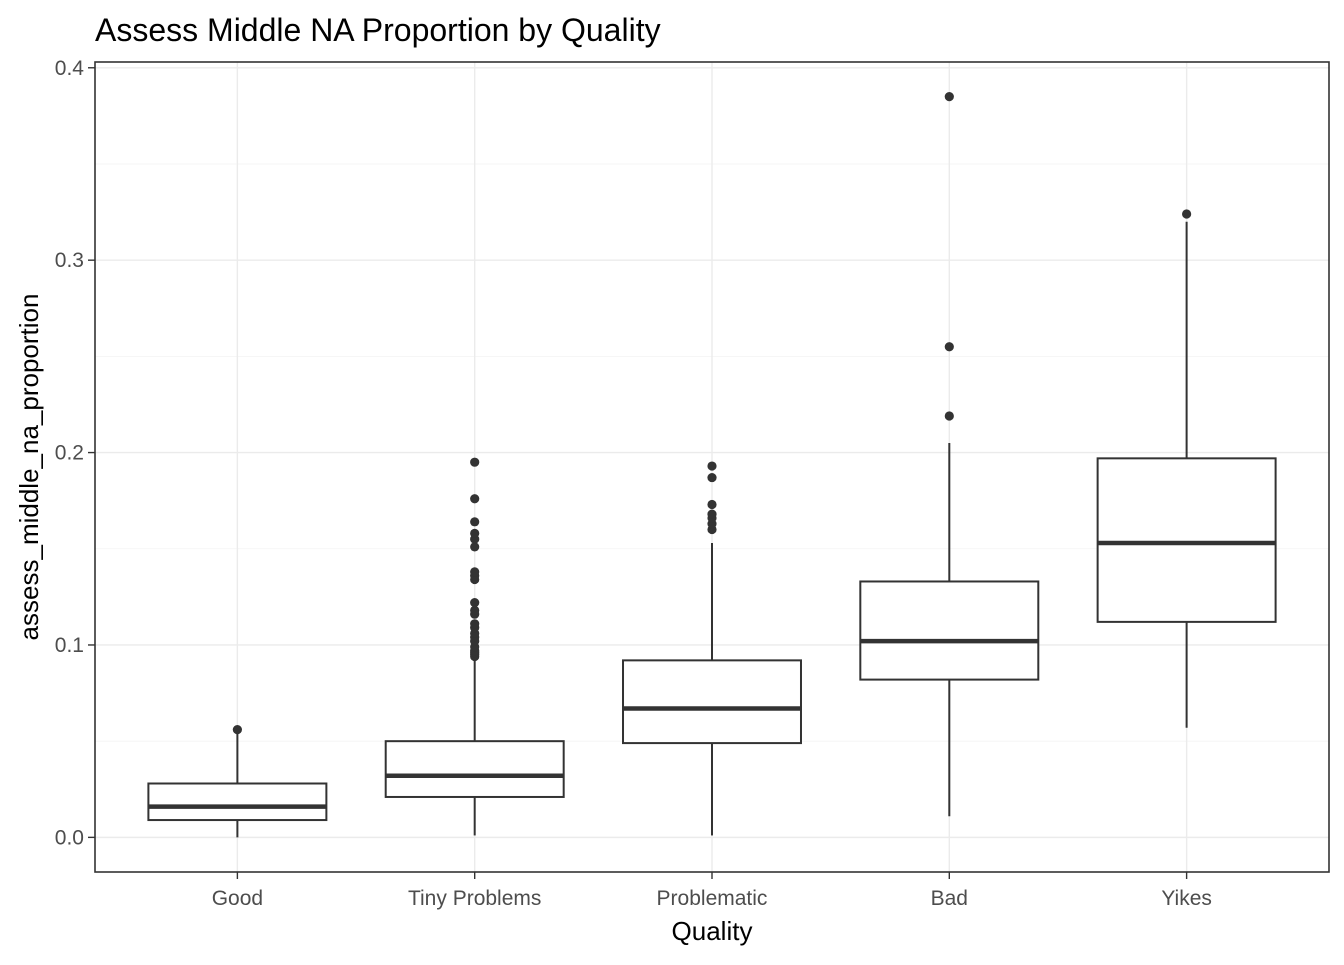 The width and height of the screenshot is (1344, 965). I want to click on x-axis-title: Quality, so click(712, 931).